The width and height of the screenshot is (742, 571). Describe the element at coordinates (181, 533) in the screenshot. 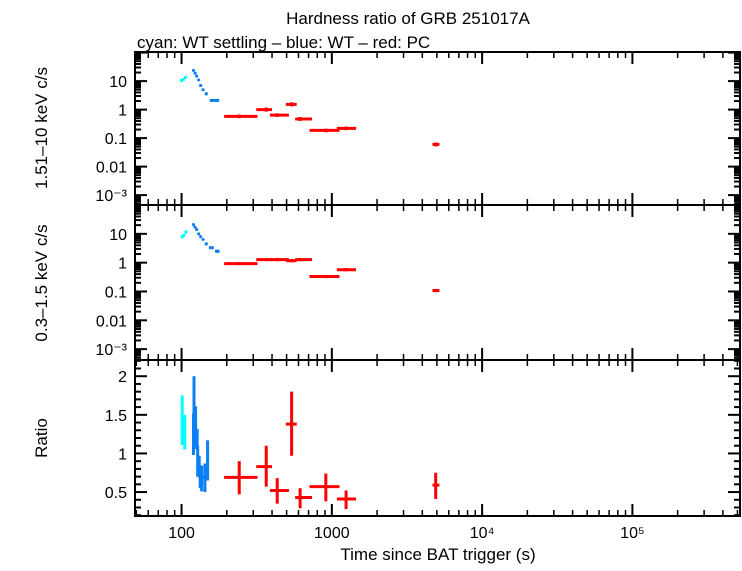

I see `x-tick-label: 100` at that location.